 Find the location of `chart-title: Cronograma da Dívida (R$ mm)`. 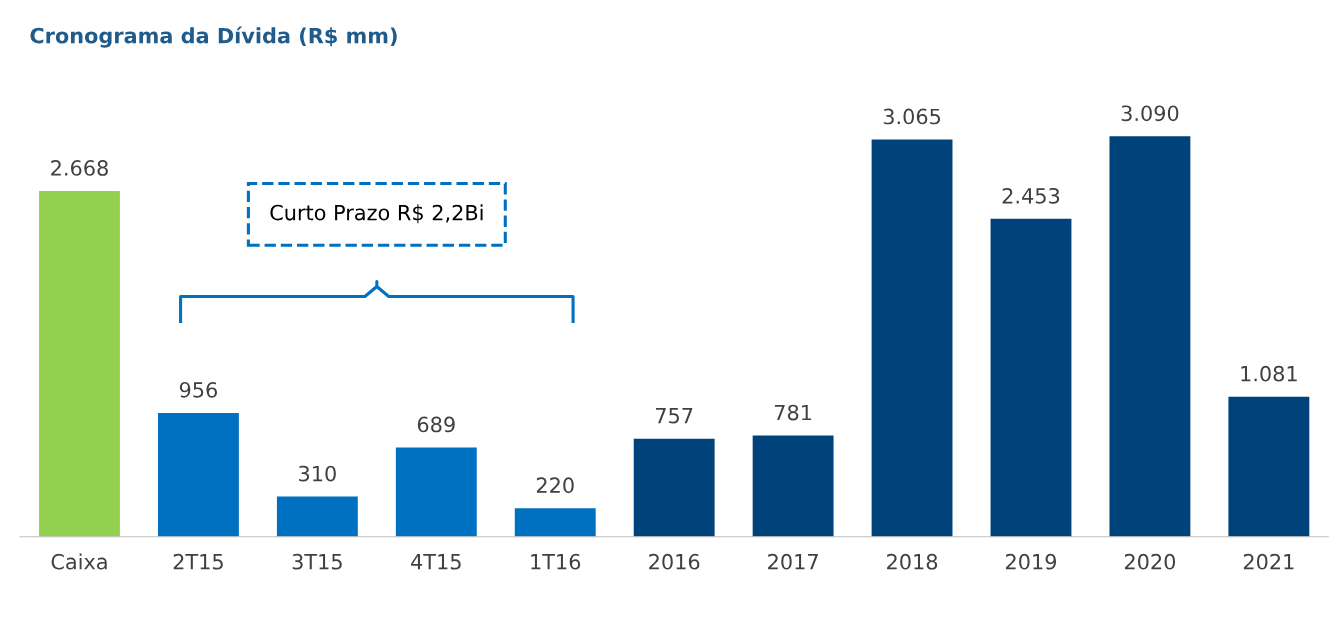

chart-title: Cronograma da Dívida (R$ mm) is located at coordinates (213, 37).